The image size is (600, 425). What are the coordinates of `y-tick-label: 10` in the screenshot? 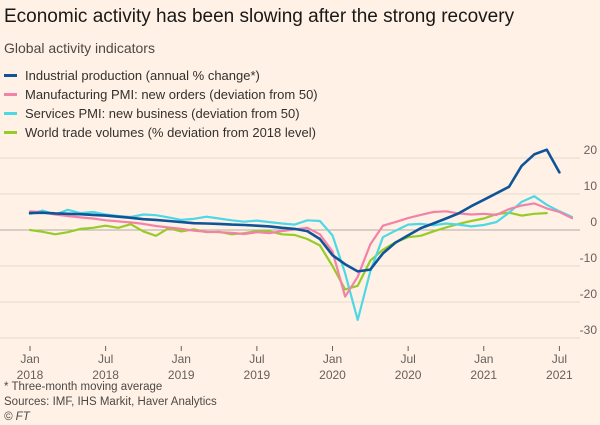 It's located at (591, 186).